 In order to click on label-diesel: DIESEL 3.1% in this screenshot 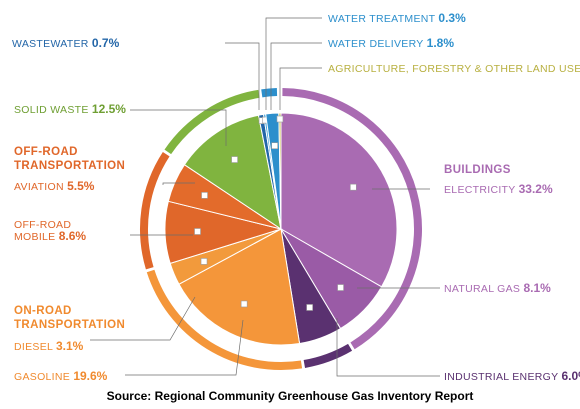, I will do `click(49, 346)`.